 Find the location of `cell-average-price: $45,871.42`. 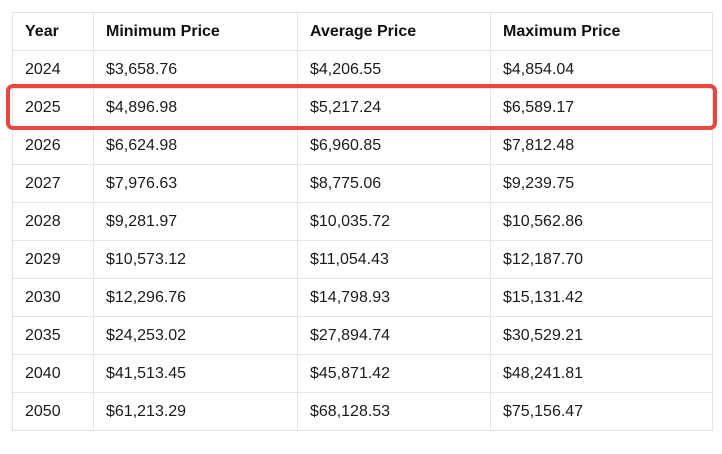

cell-average-price: $45,871.42 is located at coordinates (394, 373).